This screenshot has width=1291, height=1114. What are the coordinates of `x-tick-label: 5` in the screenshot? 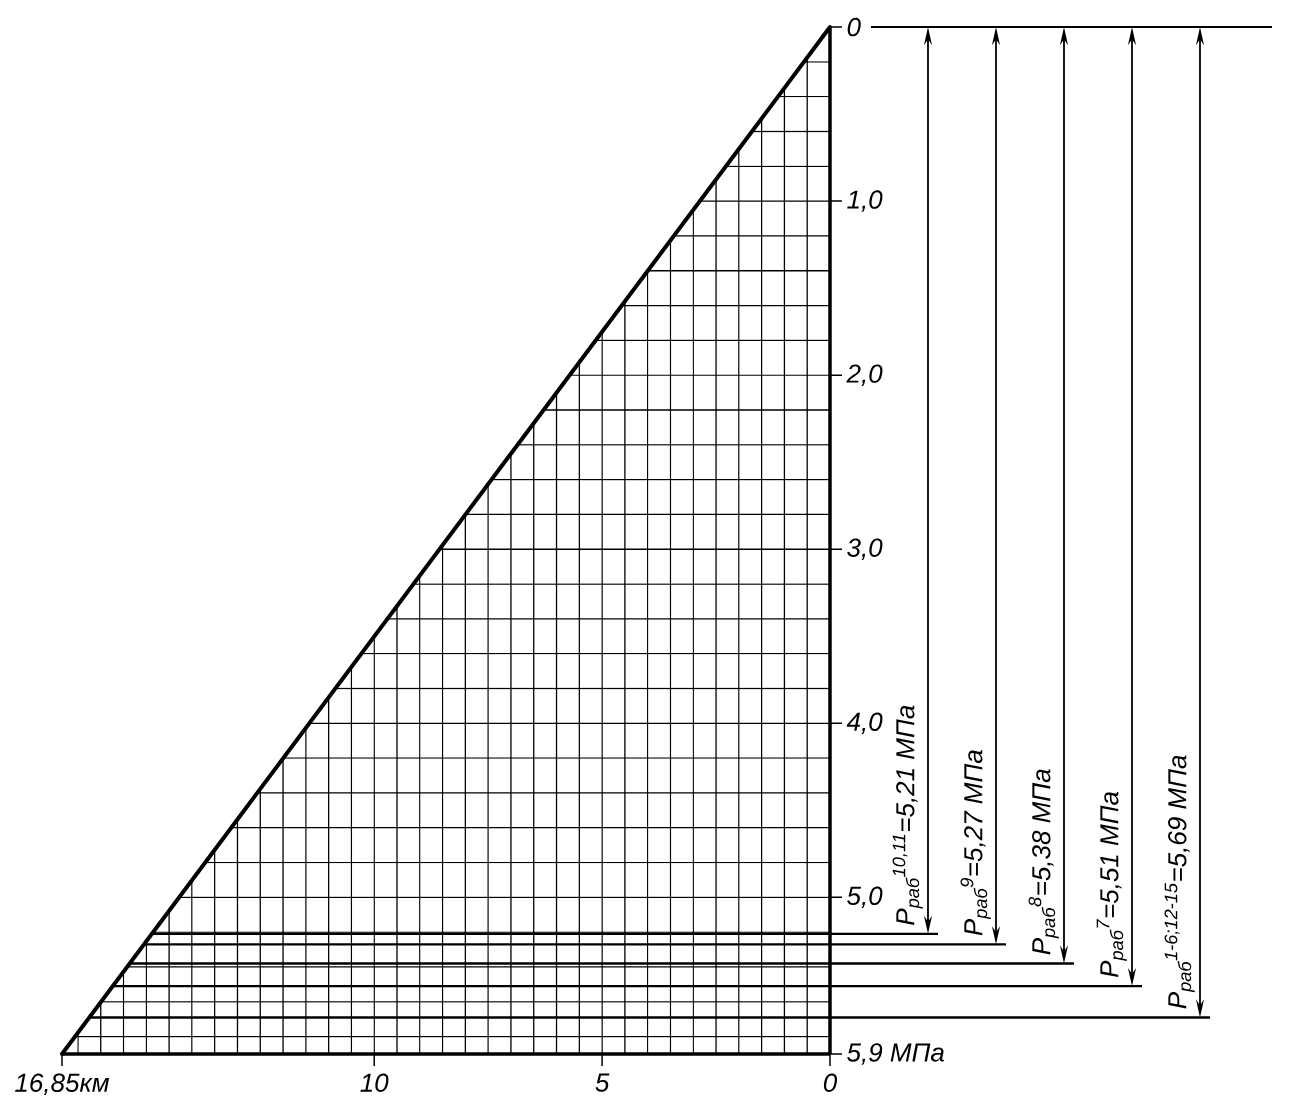 It's located at (602, 1082).